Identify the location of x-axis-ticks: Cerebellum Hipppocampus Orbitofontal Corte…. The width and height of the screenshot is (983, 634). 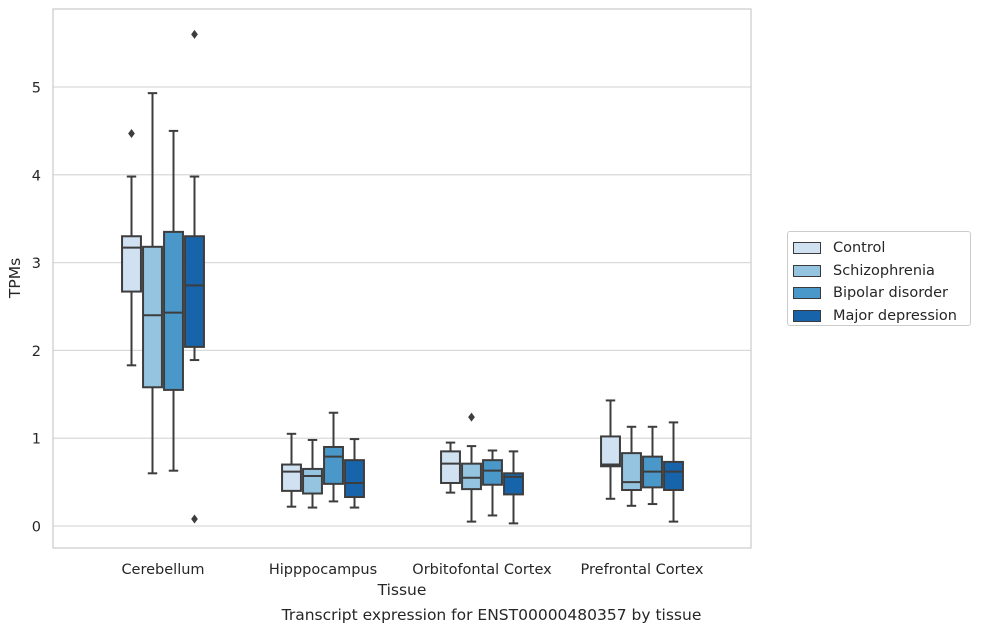
(412, 570).